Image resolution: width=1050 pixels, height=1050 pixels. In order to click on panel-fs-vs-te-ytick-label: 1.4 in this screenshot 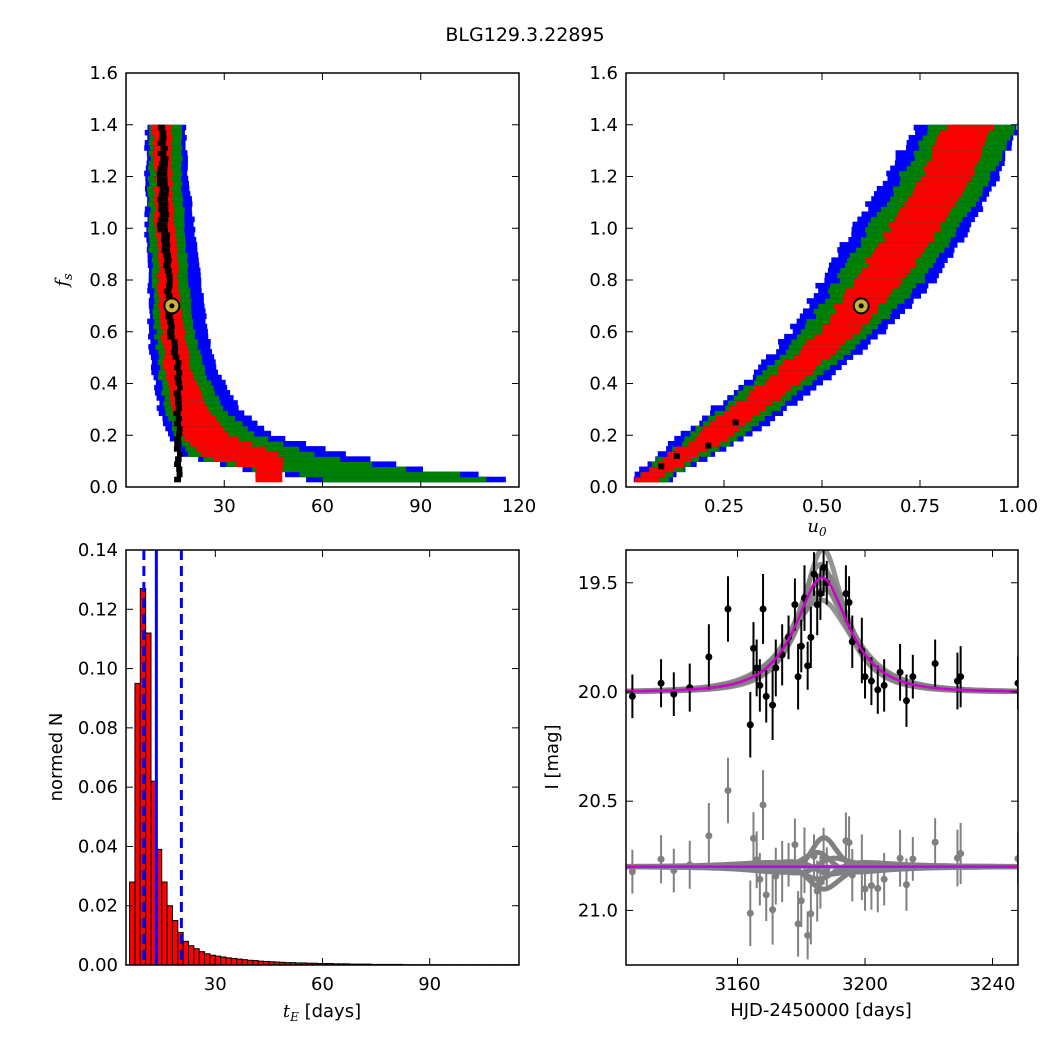, I will do `click(103, 125)`.